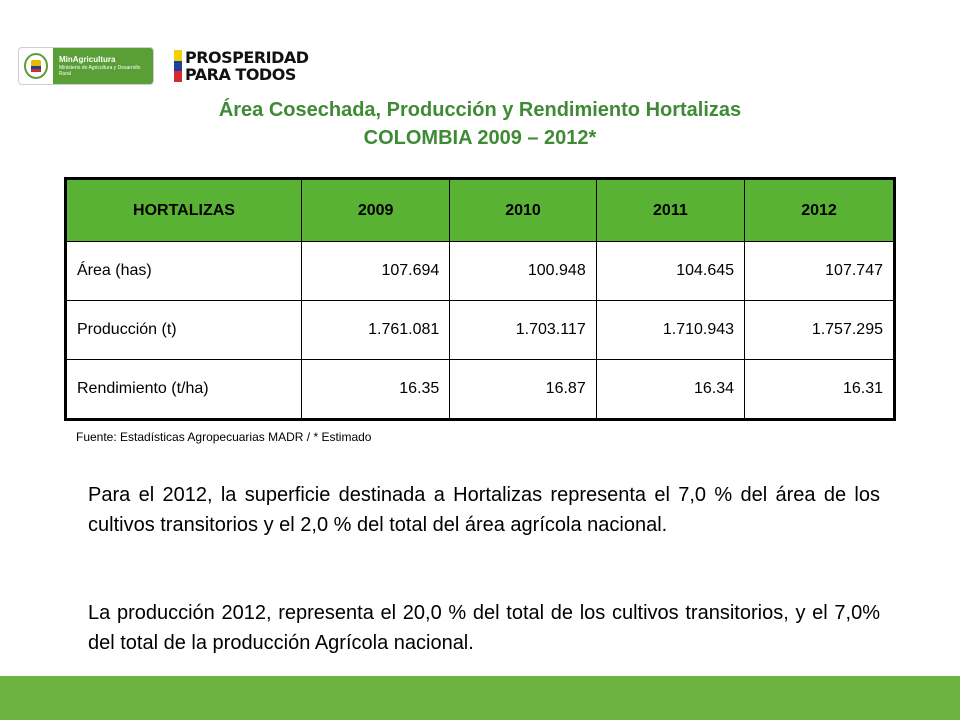 The width and height of the screenshot is (960, 720). What do you see at coordinates (36, 66) in the screenshot?
I see `coat-of-arms-icon` at bounding box center [36, 66].